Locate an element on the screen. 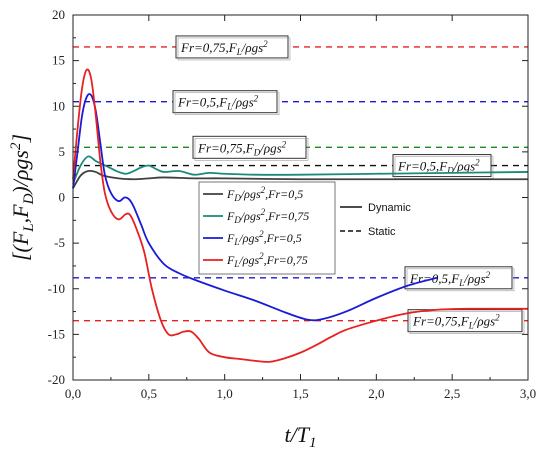 This screenshot has width=550, height=450. x-tick-label: 2,5 is located at coordinates (452, 393).